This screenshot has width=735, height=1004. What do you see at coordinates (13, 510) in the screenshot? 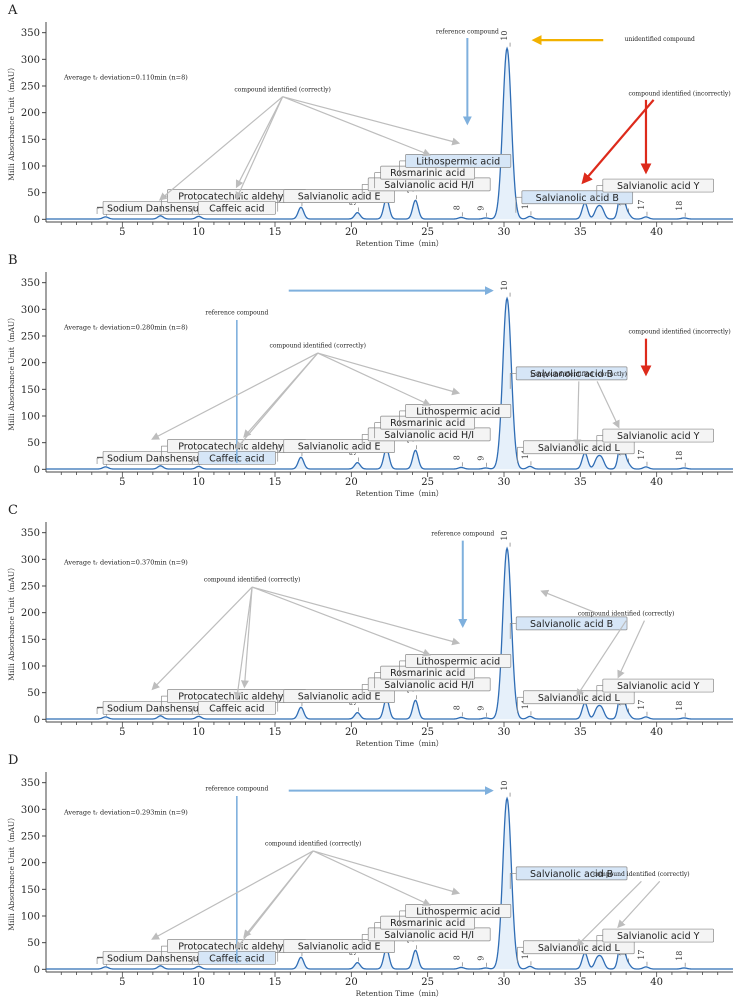
I see `panel-letter: C` at bounding box center [13, 510].